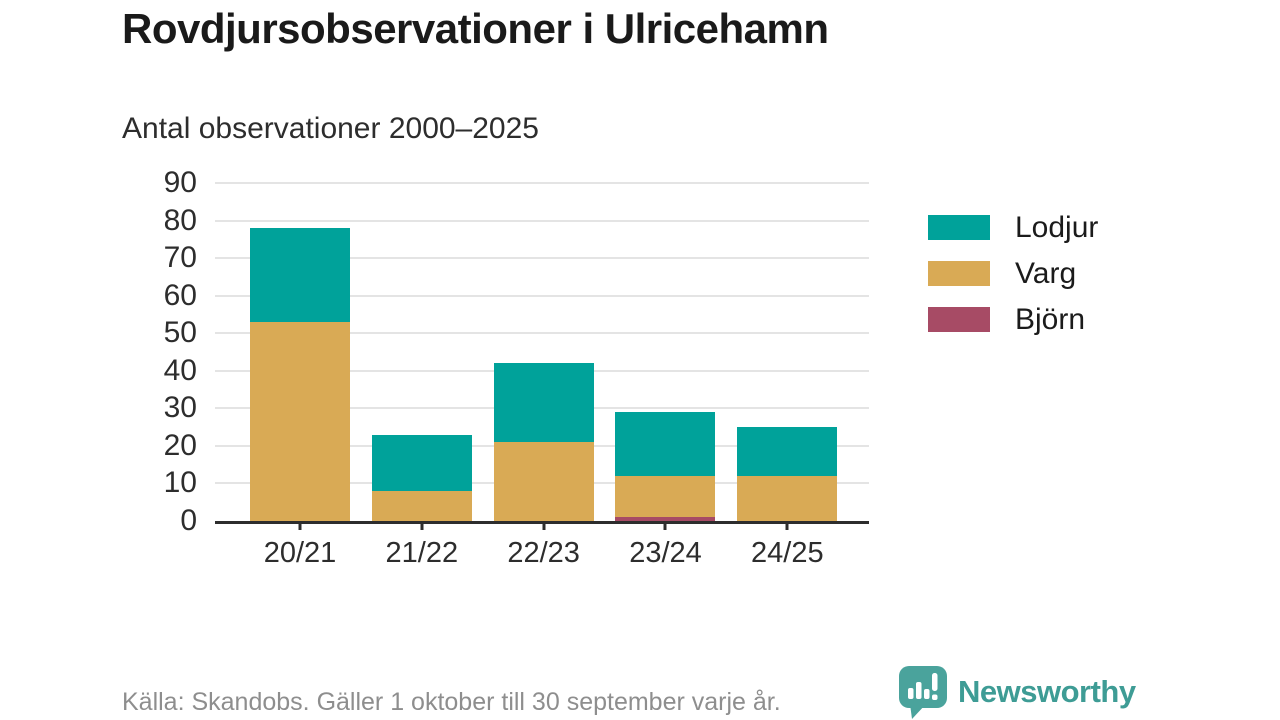 Image resolution: width=1280 pixels, height=720 pixels. Describe the element at coordinates (180, 483) in the screenshot. I see `y-tick-label: 10` at that location.